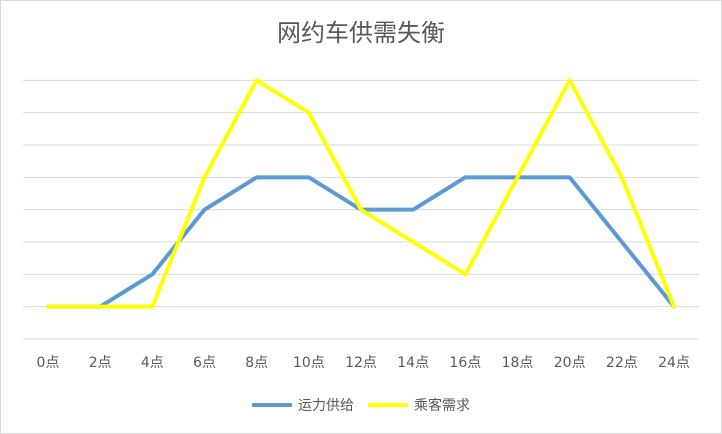  I want to click on x-tick-label: 2点, so click(100, 363).